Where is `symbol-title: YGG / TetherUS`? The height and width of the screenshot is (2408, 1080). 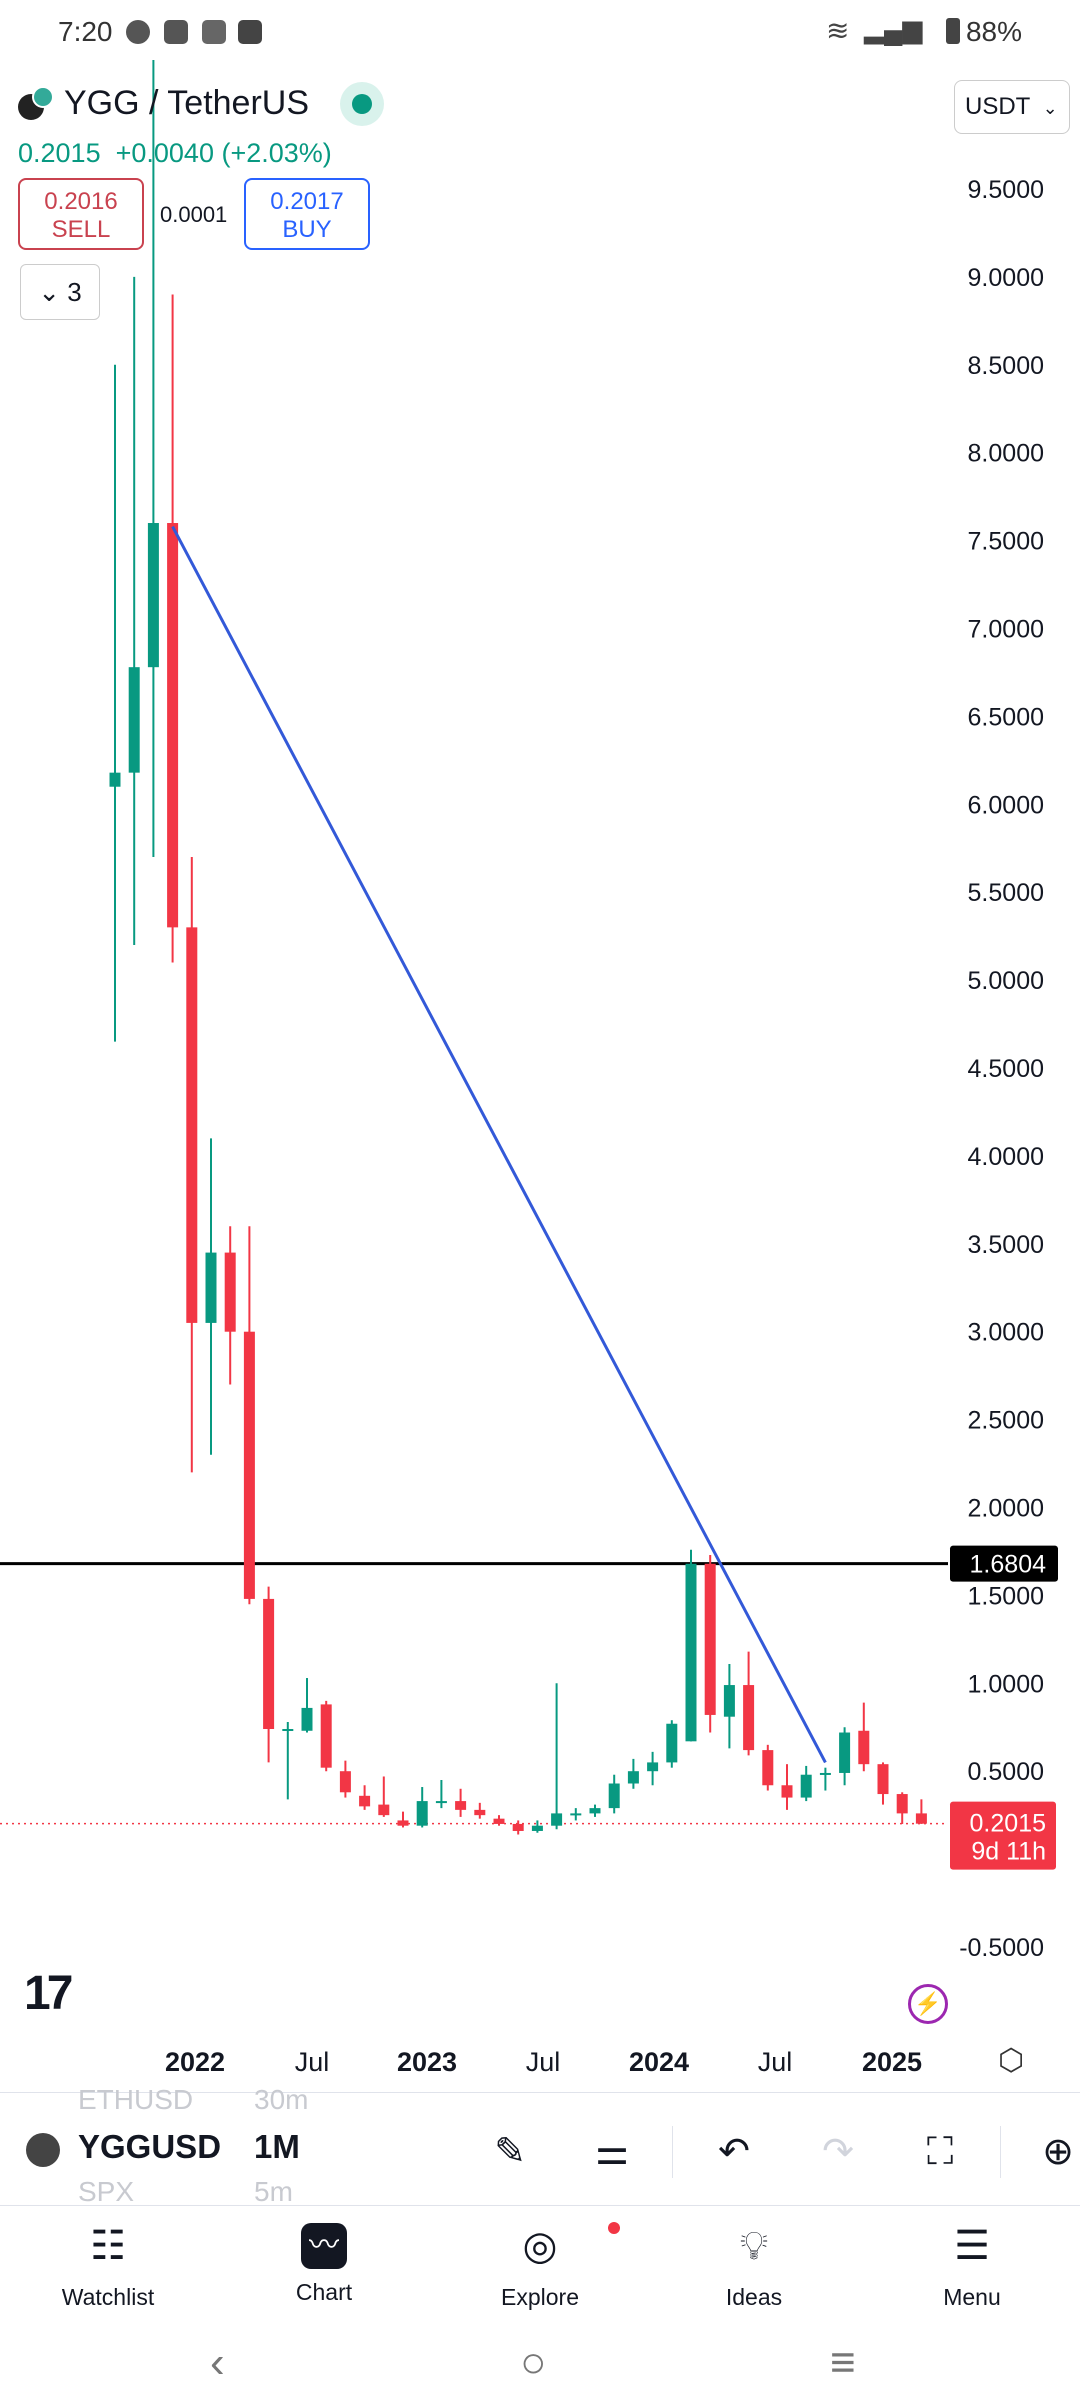 symbol-title: YGG / TetherUS is located at coordinates (187, 103).